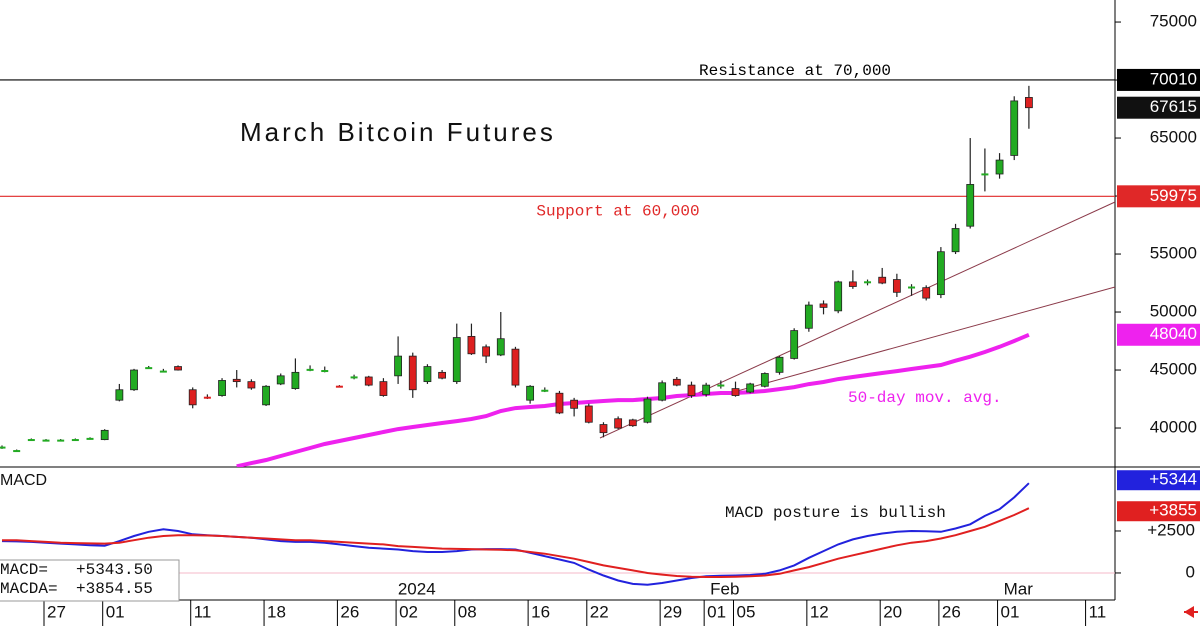  What do you see at coordinates (1190, 571) in the screenshot?
I see `y2-tick-label: 0` at bounding box center [1190, 571].